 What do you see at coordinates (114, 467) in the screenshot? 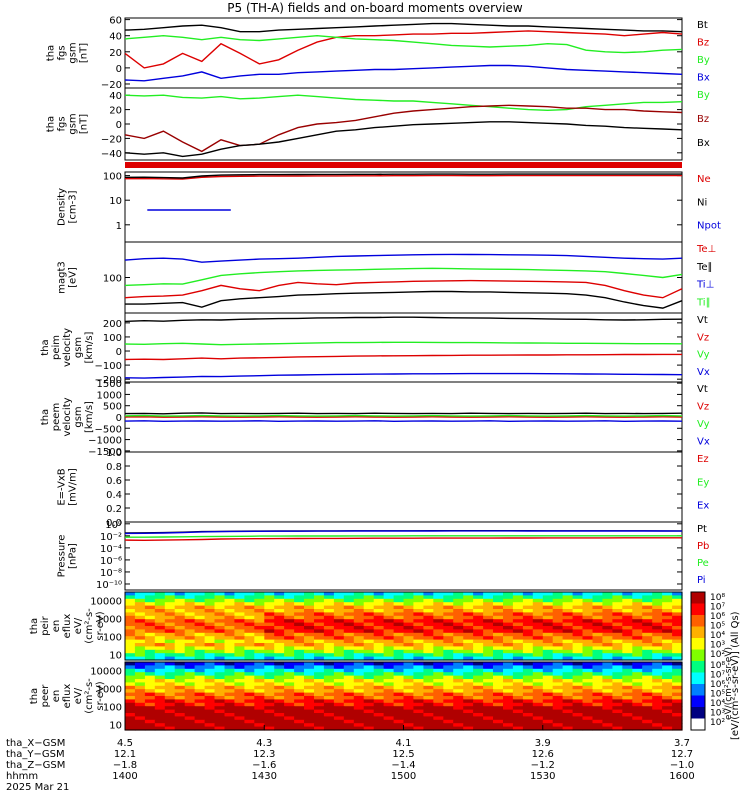
I see `ytick-label: 0.8` at bounding box center [114, 467].